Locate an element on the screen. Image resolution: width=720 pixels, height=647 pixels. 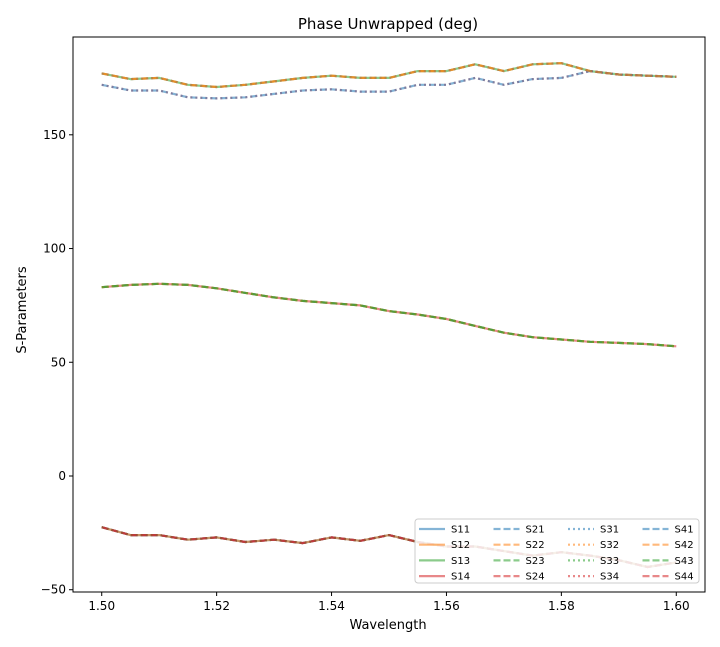
x-tick-label: 1.50 is located at coordinates (101, 606).